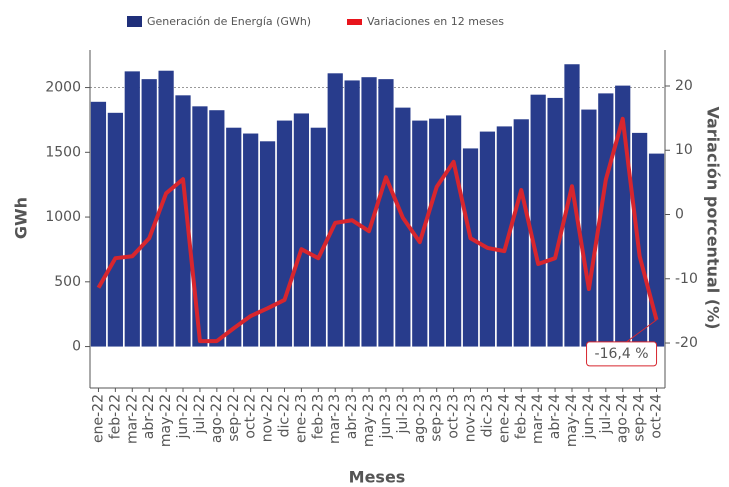 Image resolution: width=729 pixels, height=487 pixels. Describe the element at coordinates (115, 416) in the screenshot. I see `x-tick-label: feb-22` at that location.